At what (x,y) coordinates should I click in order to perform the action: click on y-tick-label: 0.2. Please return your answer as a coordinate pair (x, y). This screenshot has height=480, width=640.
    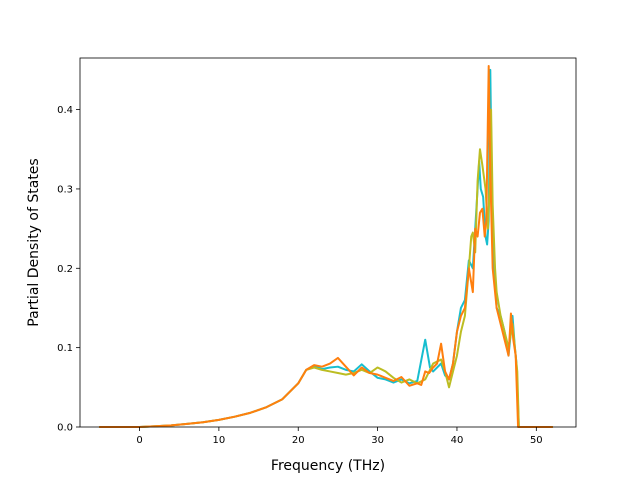
    Looking at the image, I should click on (65, 269).